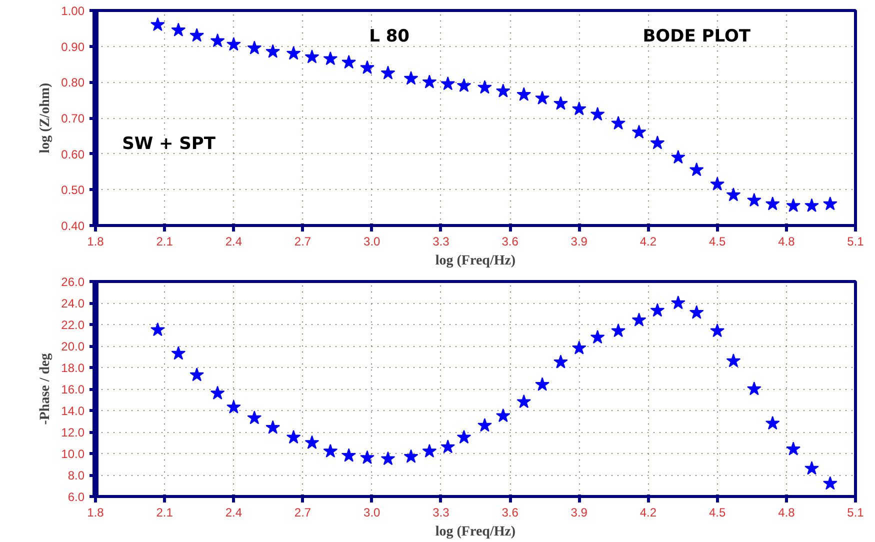 The height and width of the screenshot is (542, 875). Describe the element at coordinates (73, 83) in the screenshot. I see `y-tick-label: 0.80` at that location.